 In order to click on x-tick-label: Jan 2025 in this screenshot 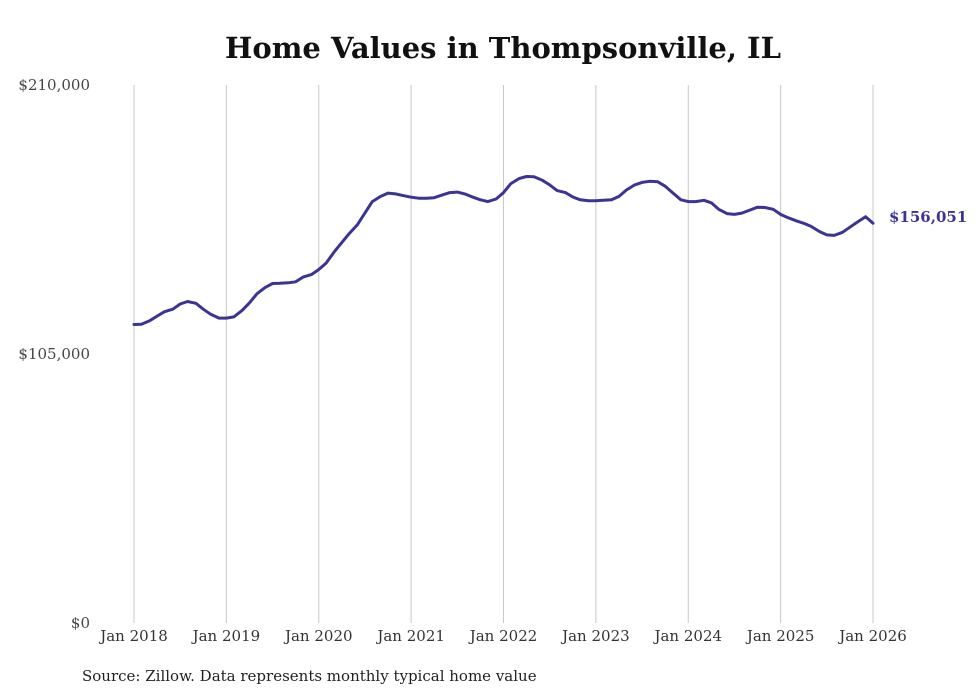, I will do `click(780, 636)`.